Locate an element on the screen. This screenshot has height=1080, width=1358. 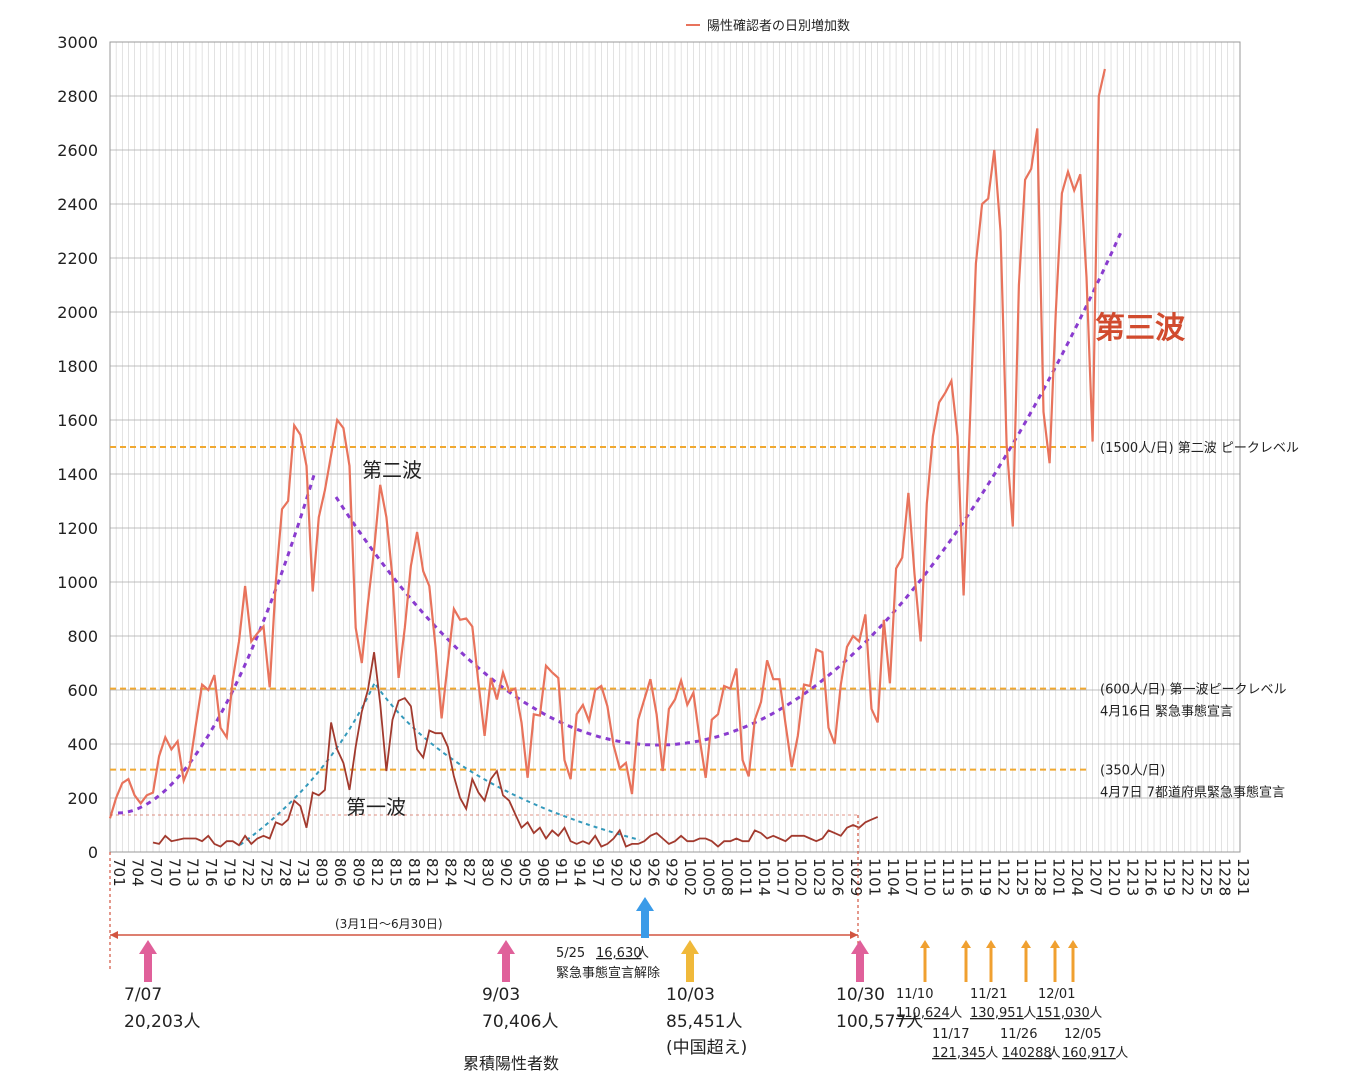
x-tick-label: 1213 is located at coordinates (1132, 877).